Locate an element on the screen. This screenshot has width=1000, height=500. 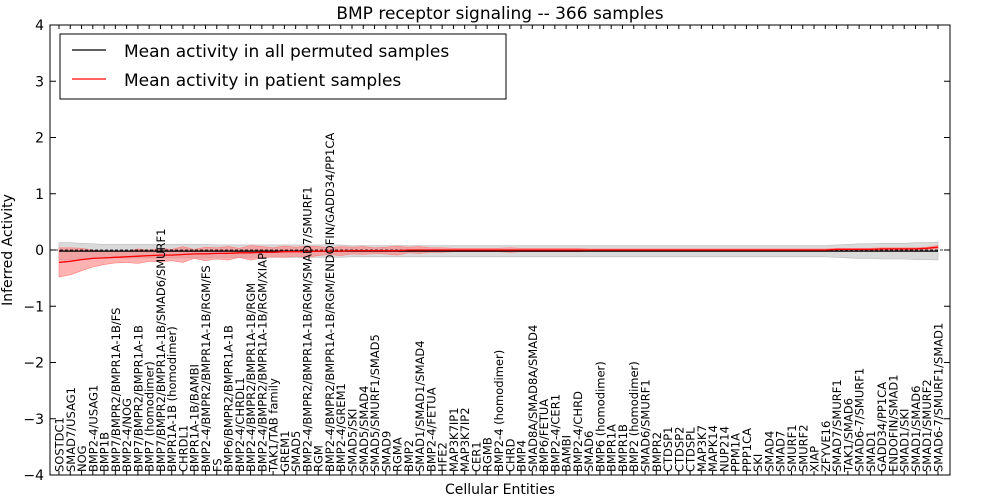
x-tick-label: SMAD5/SMURF1/SMAD5 is located at coordinates (375, 403).